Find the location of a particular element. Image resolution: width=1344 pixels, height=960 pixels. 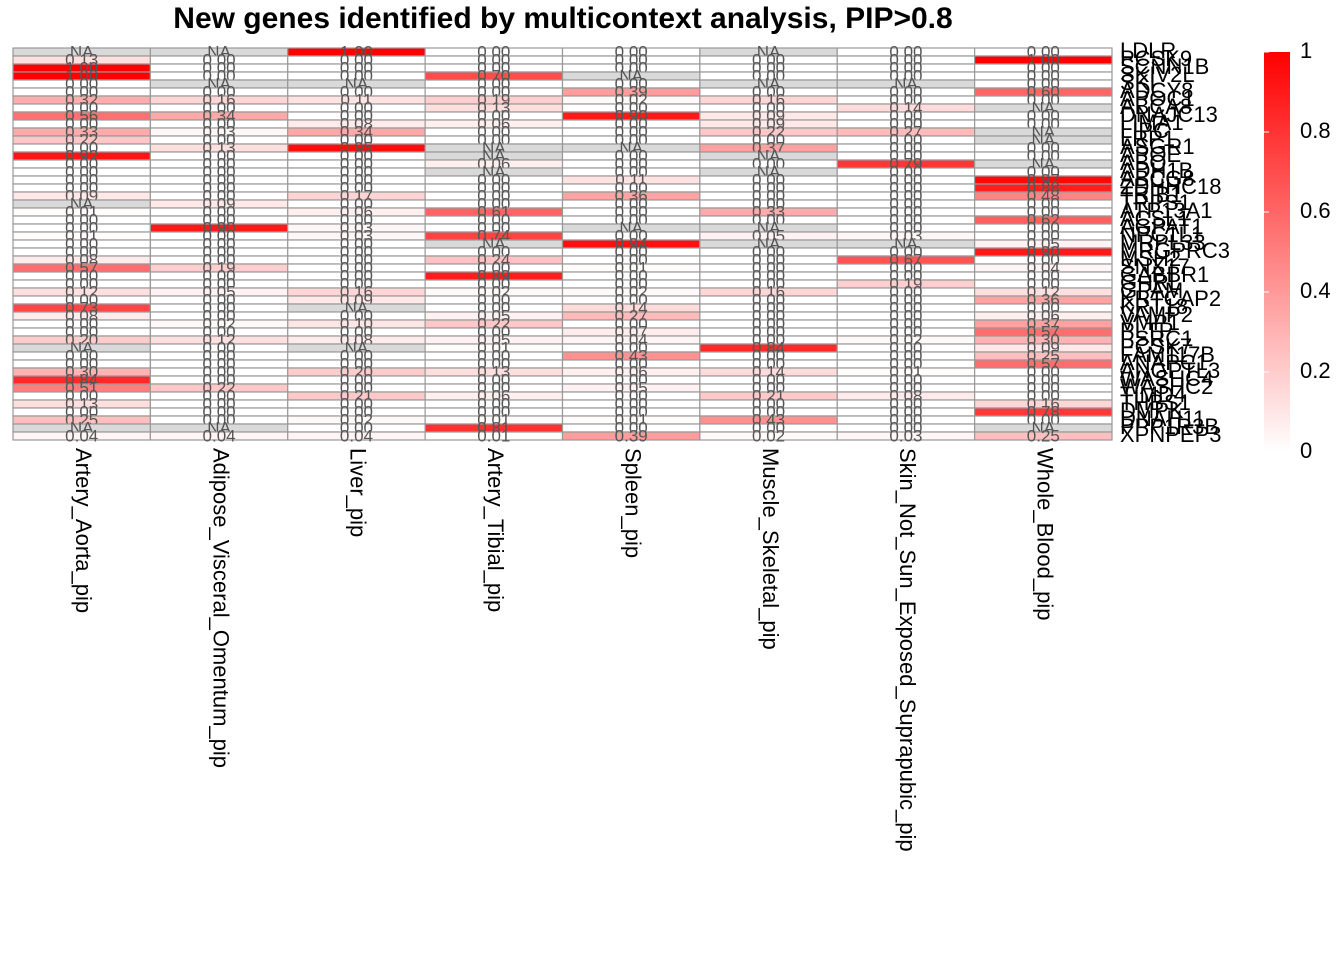

column-label: Skin_Not_Sun_Exposed_Suprapubic_pip is located at coordinates (907, 650).